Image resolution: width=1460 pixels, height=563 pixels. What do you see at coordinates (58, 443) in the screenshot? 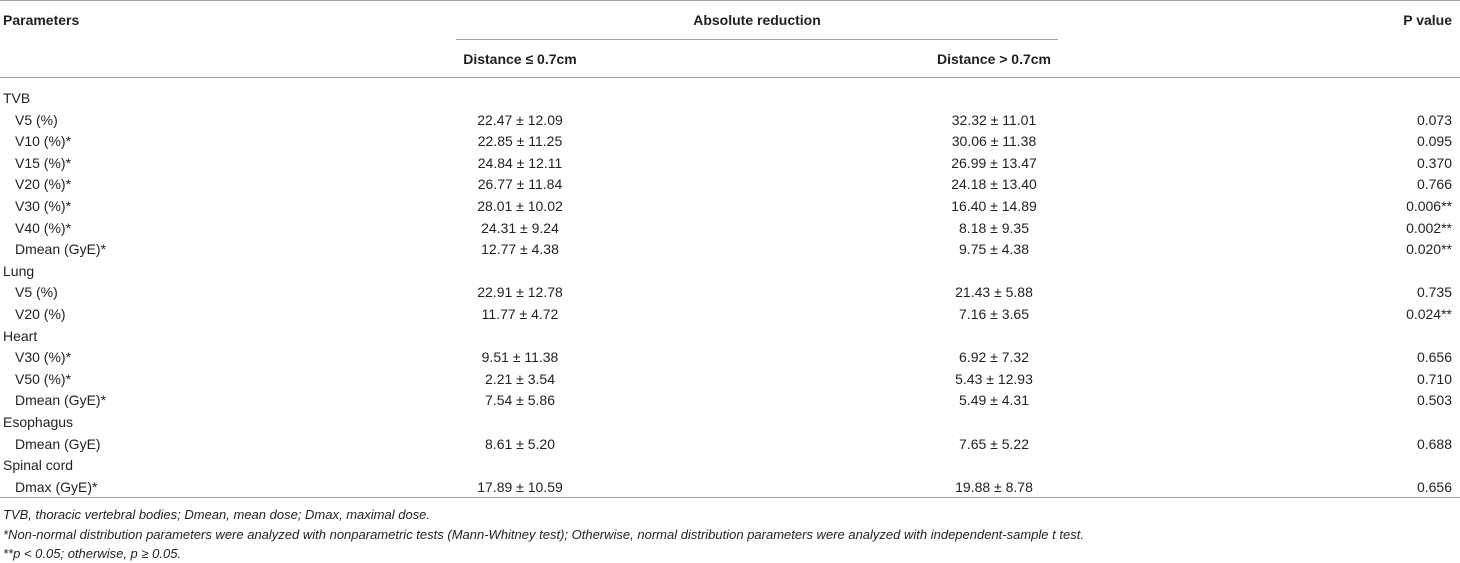
I see `row-parameter: Dmean (GyE)` at bounding box center [58, 443].